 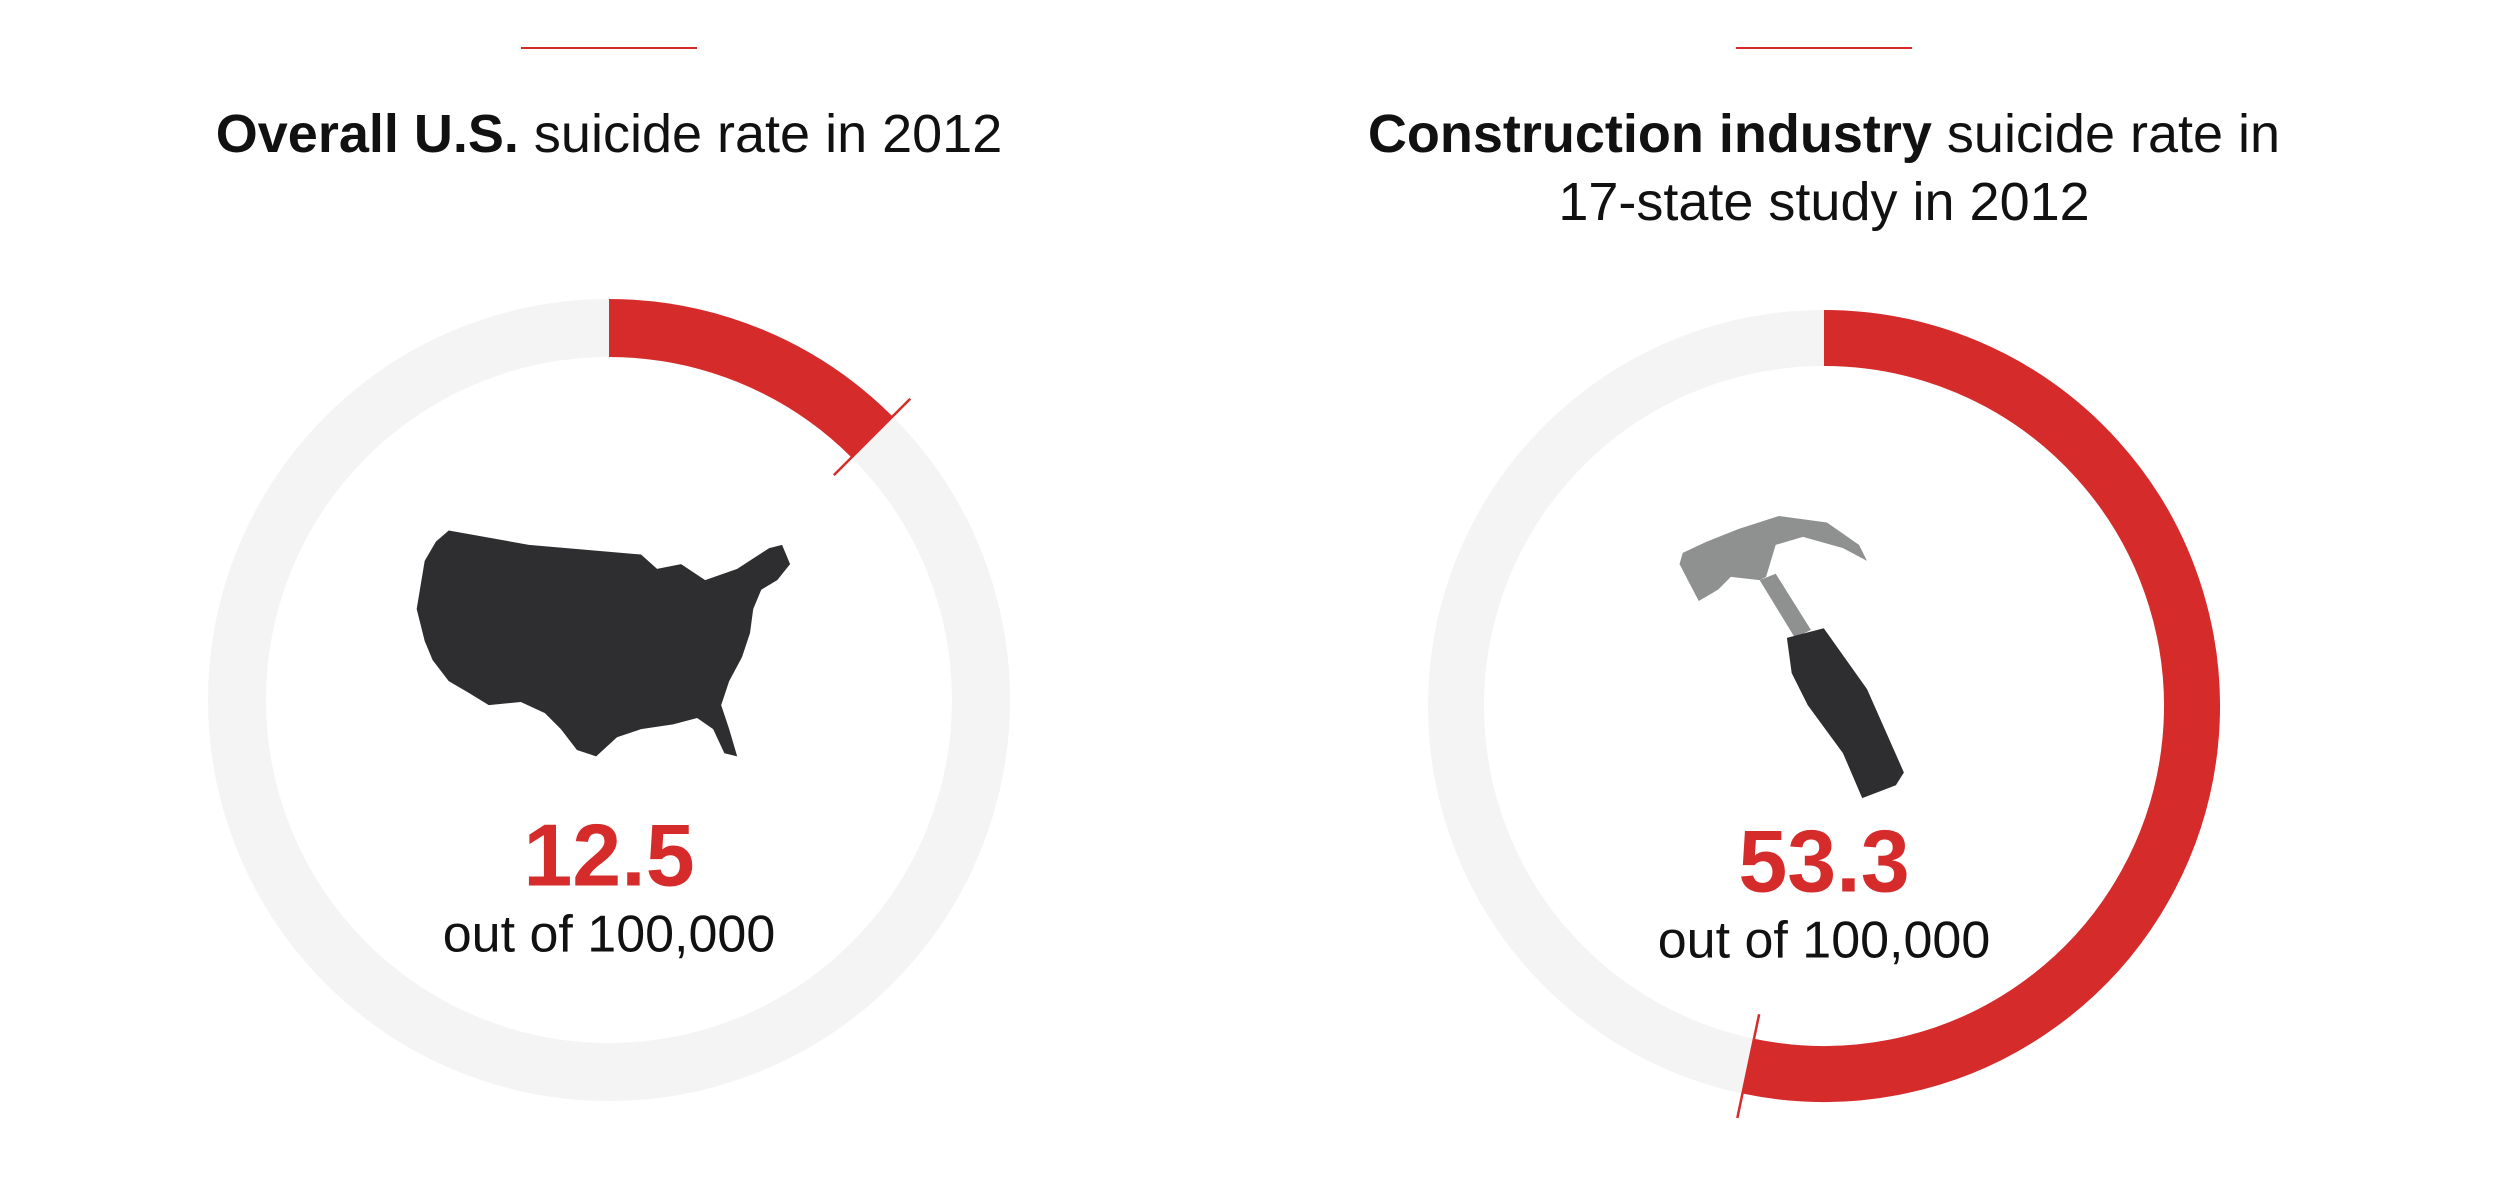 What do you see at coordinates (1785, 605) in the screenshot?
I see `hammer-shaft` at bounding box center [1785, 605].